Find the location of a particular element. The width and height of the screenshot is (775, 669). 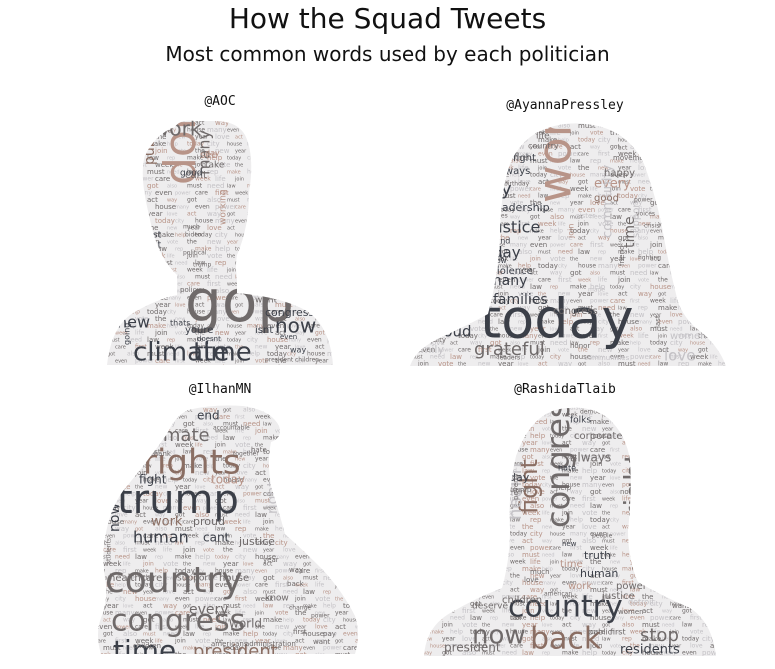

cloud-word: now is located at coordinates (499, 261).